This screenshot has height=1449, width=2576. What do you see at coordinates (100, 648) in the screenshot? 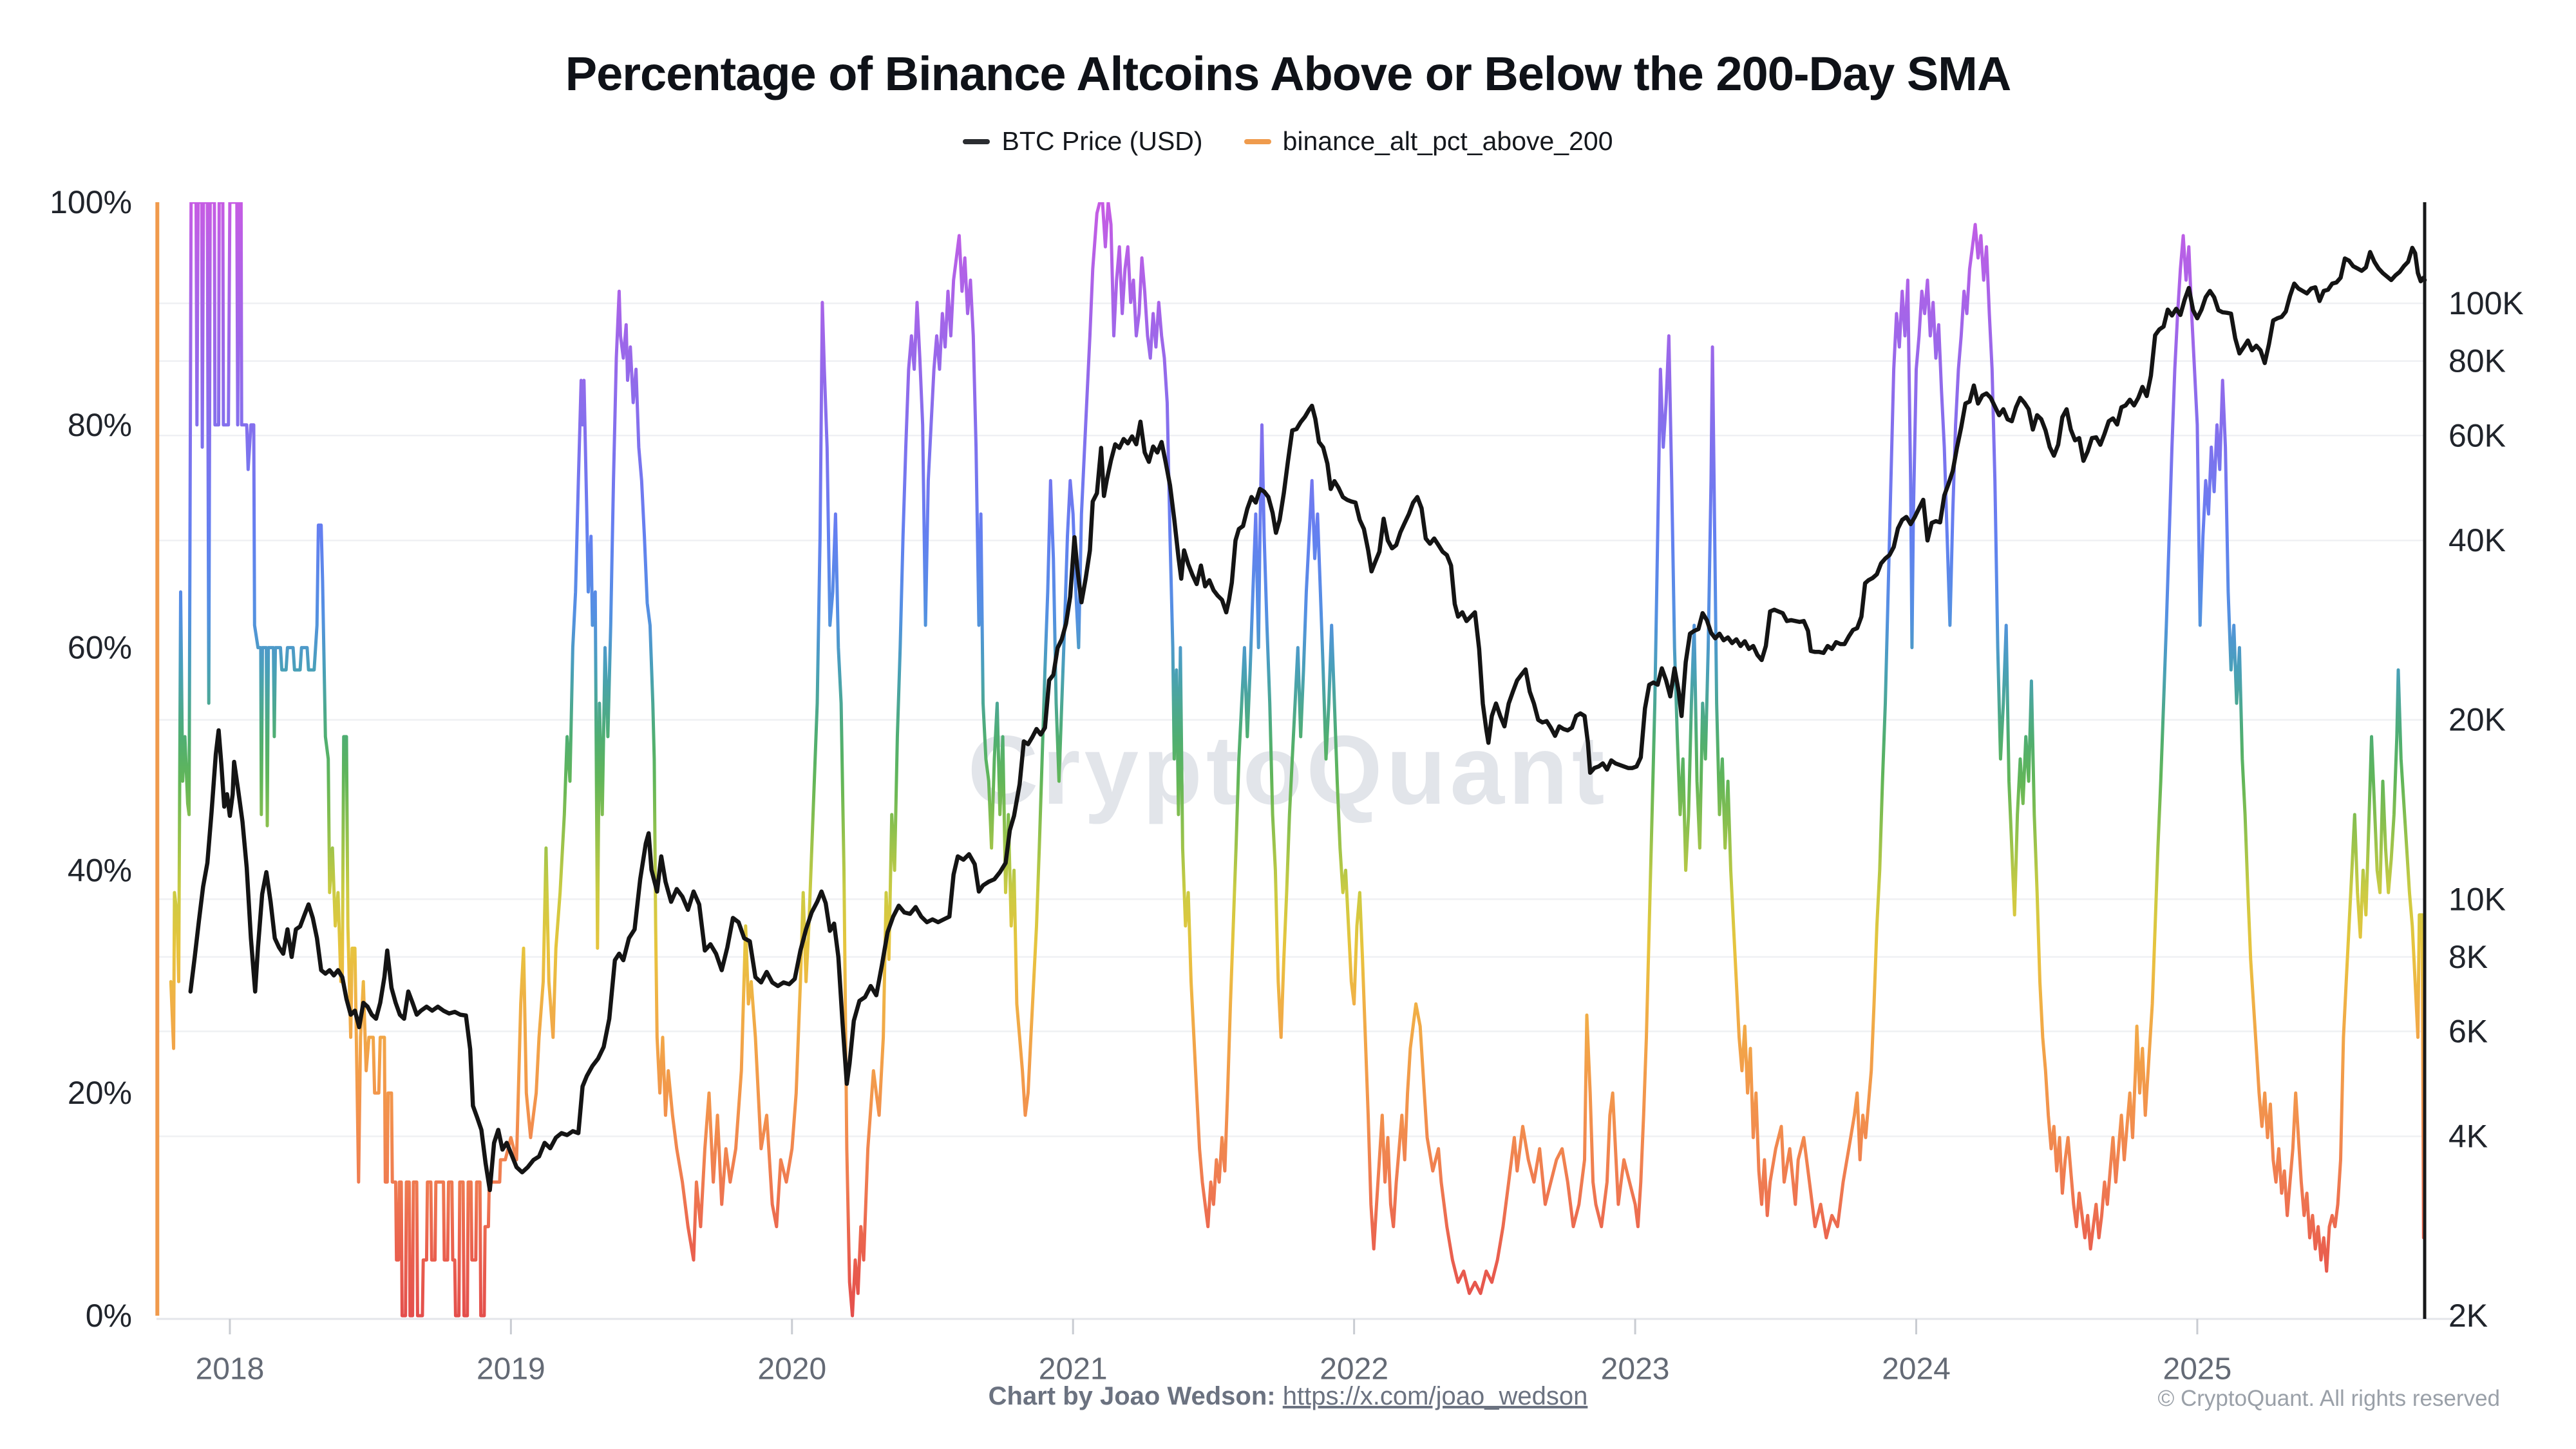
I see `left-axis-label: 60%` at bounding box center [100, 648].